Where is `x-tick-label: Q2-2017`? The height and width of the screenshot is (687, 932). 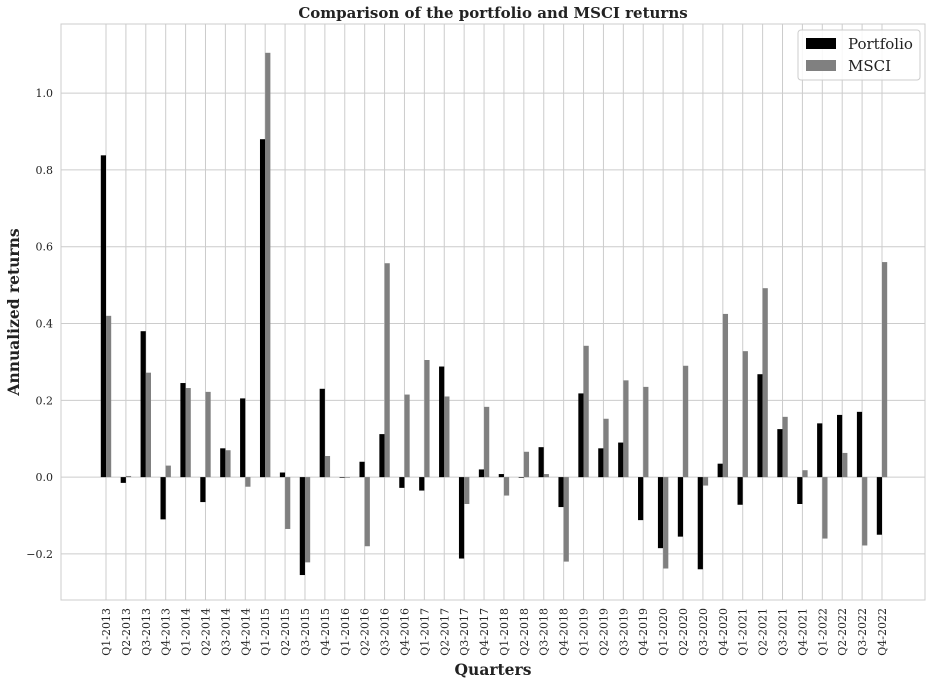 x-tick-label: Q2-2017 is located at coordinates (444, 632).